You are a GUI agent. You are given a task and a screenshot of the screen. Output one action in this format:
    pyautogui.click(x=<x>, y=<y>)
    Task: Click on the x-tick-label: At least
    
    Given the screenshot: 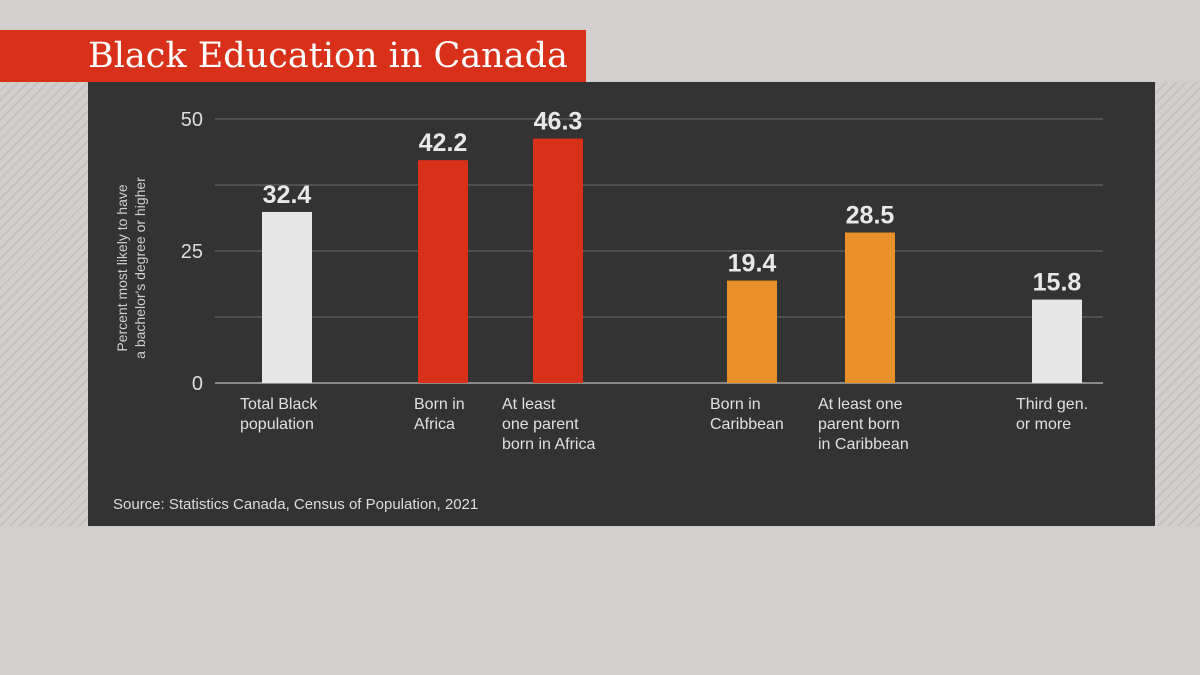 What is the action you would take?
    pyautogui.click(x=529, y=404)
    